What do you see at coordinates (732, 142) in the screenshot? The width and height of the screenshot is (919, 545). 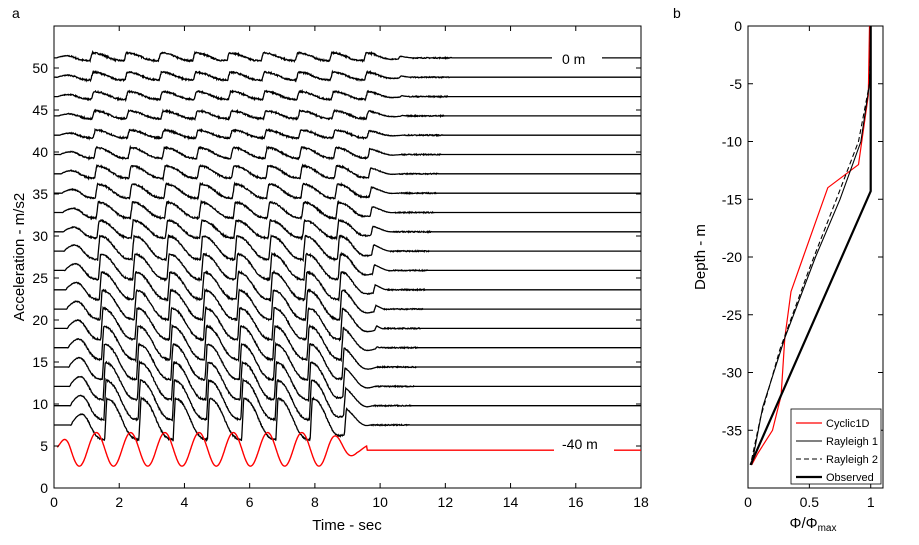 I see `y-tick-label: -10` at bounding box center [732, 142].